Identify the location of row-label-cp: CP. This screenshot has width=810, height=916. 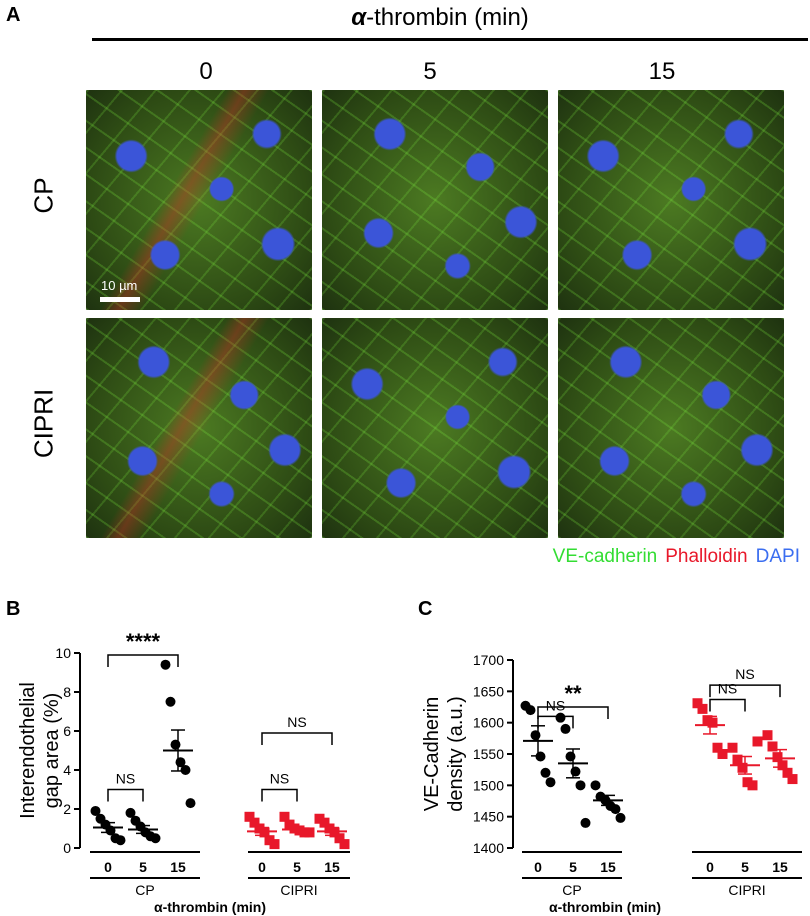
(43, 195).